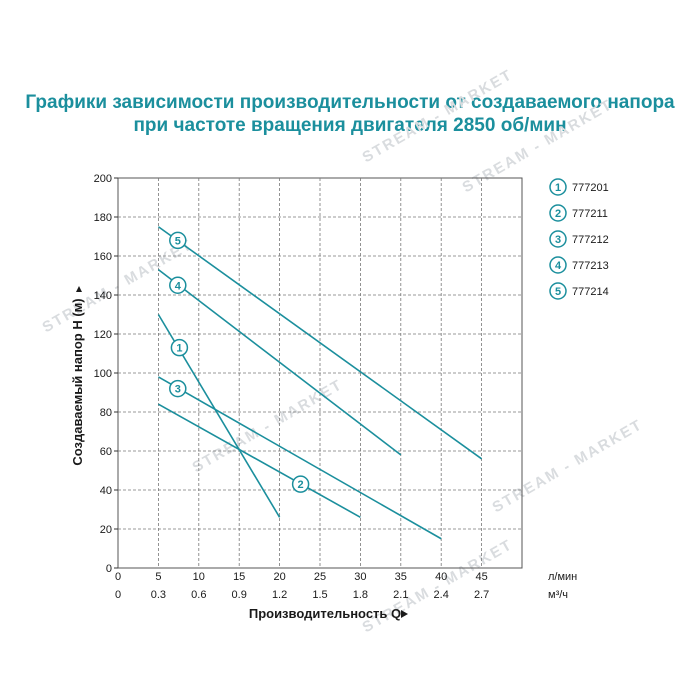 This screenshot has height=700, width=700. Describe the element at coordinates (106, 413) in the screenshot. I see `y-axis-tick-label: 80` at that location.